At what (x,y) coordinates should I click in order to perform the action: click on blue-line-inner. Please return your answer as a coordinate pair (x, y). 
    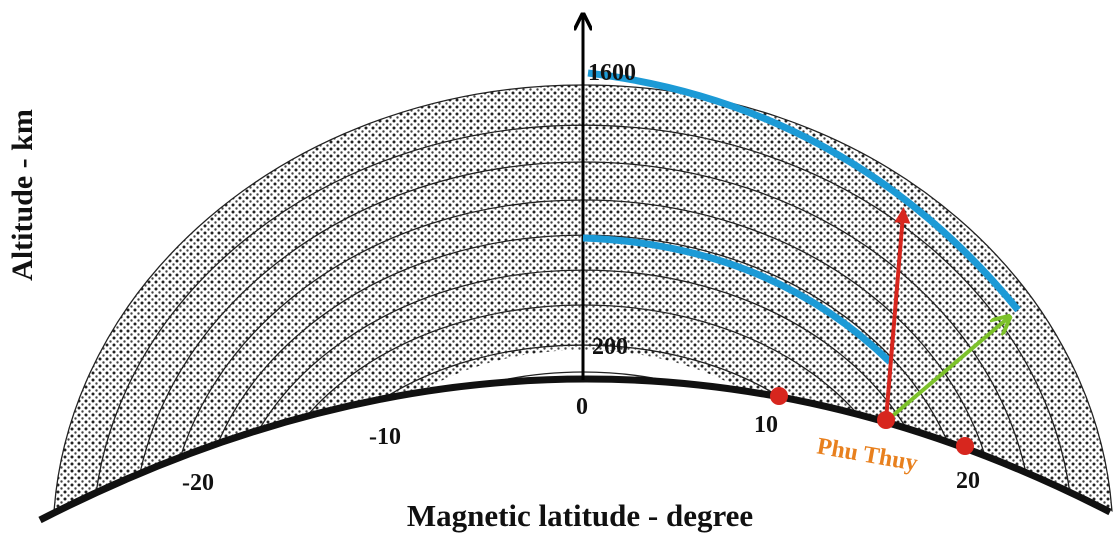
    Looking at the image, I should click on (737, 299).